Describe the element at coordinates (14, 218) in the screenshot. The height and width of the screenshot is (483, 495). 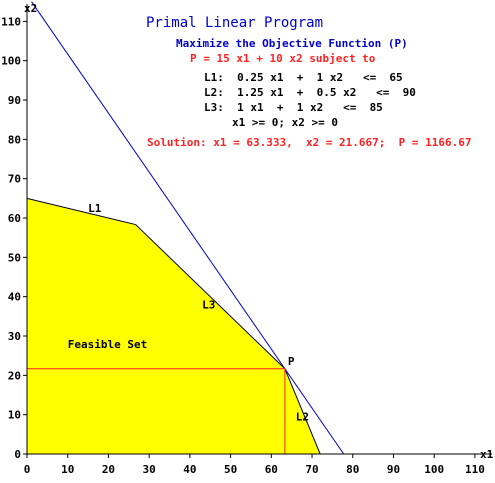
I see `y-tick-label: 60` at that location.